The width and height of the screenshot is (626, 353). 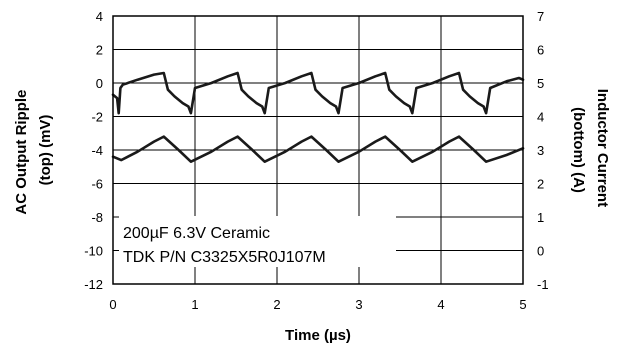 What do you see at coordinates (97, 117) in the screenshot?
I see `left-tick-label: -2` at bounding box center [97, 117].